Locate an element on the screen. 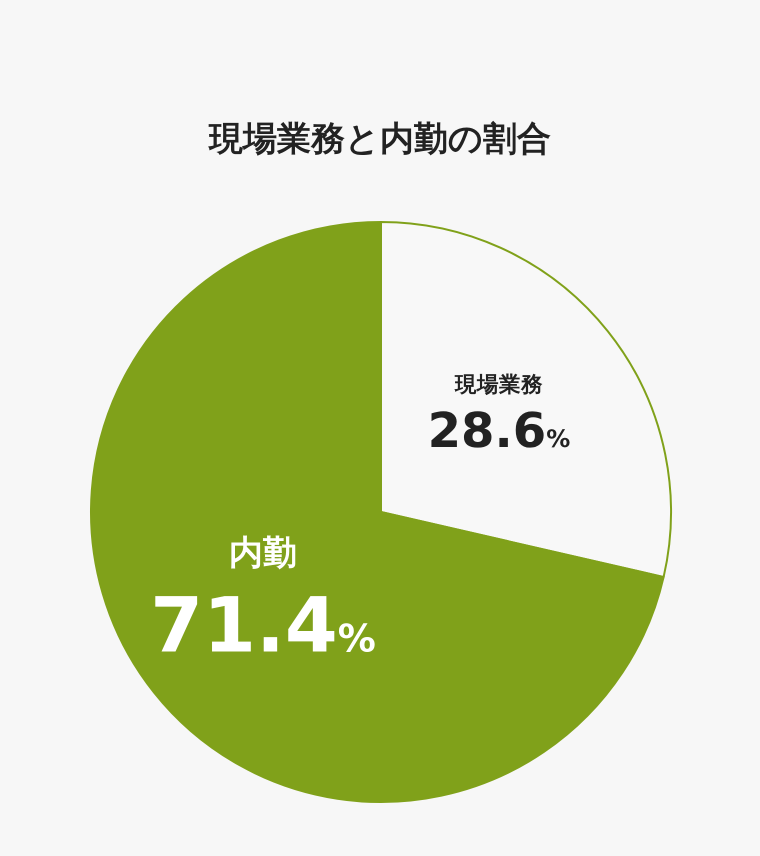 This screenshot has width=760, height=856. data-label: 71.4% is located at coordinates (263, 625).